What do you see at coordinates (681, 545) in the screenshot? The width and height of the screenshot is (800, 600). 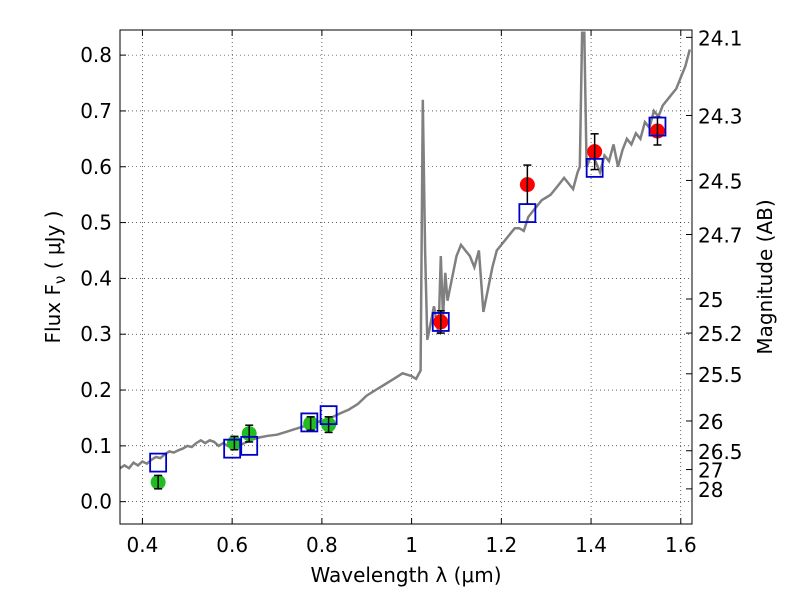 I see `x-tick-label: 1.6` at bounding box center [681, 545].